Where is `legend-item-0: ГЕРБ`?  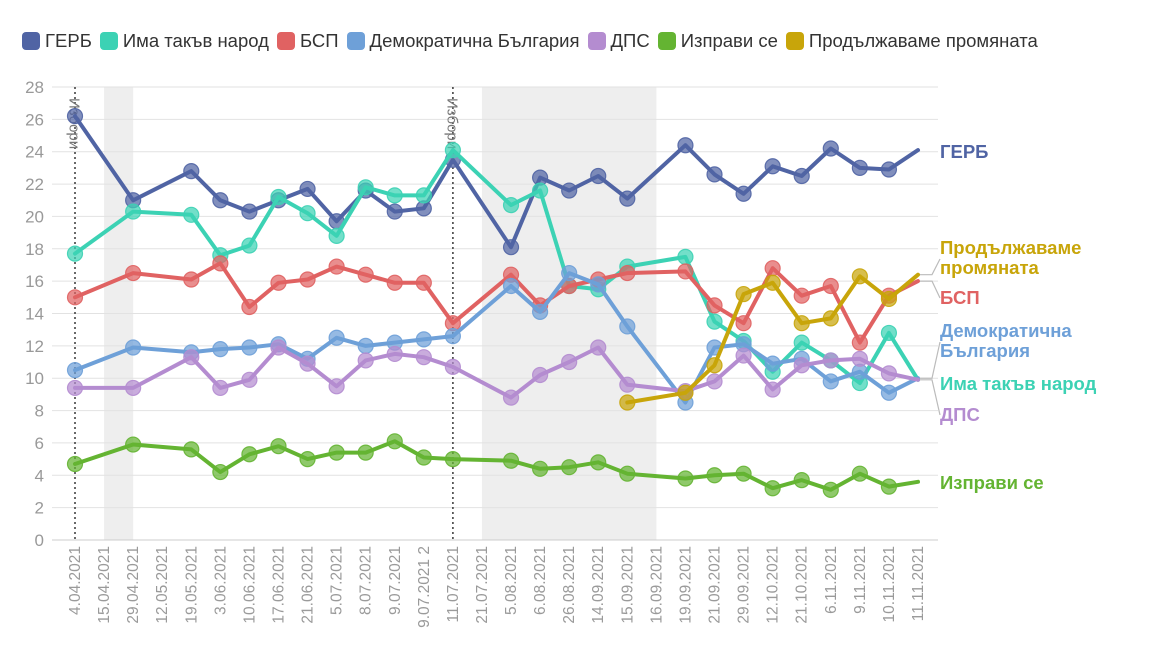 legend-item-0: ГЕРБ is located at coordinates (57, 41).